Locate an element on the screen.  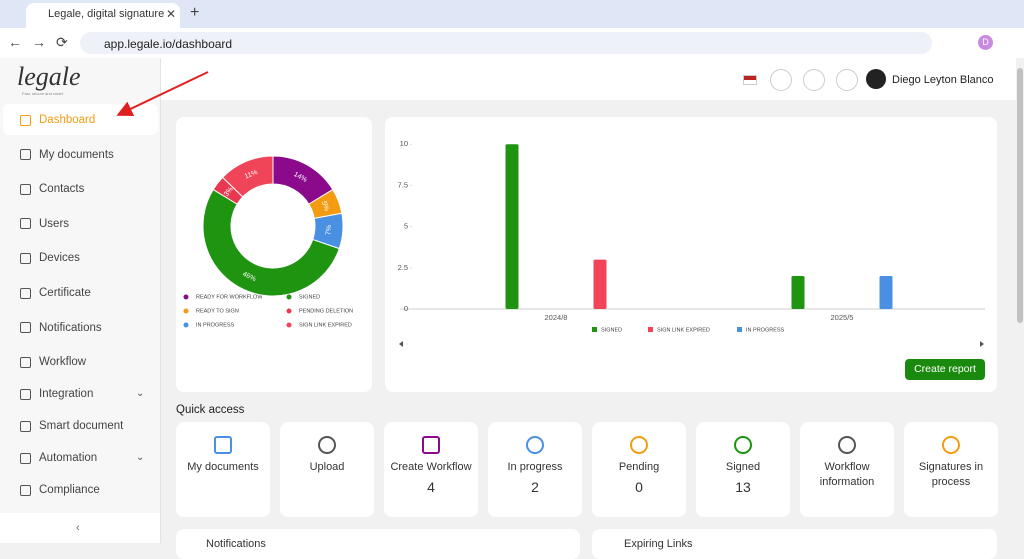
nav-item: Users is located at coordinates (79, 224).